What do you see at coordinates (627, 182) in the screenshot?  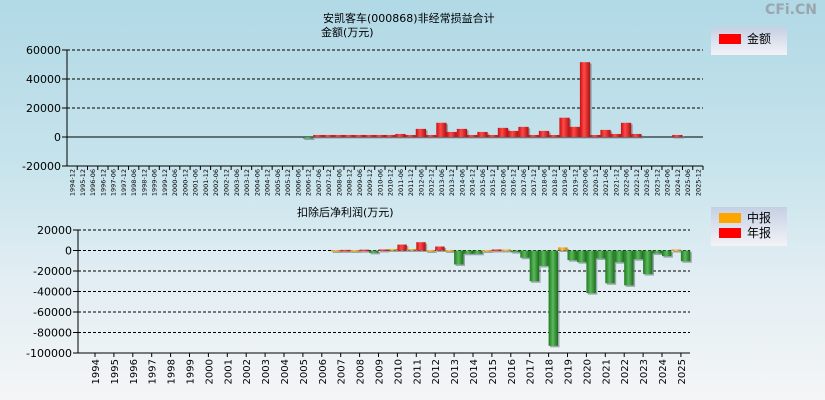 I see `x-tick-label: 2022-06` at bounding box center [627, 182].